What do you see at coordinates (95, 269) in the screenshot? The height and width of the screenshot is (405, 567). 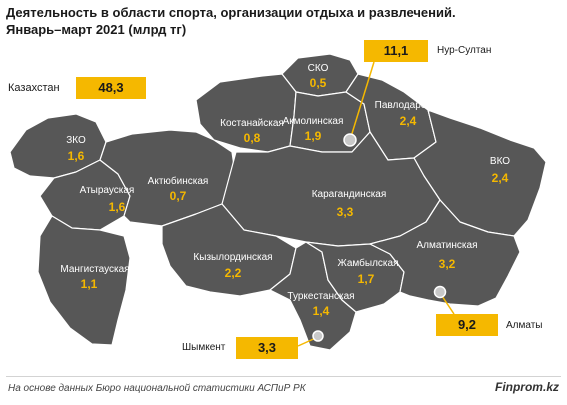 I see `region-label-mangistau: Мангистауская` at bounding box center [95, 269].